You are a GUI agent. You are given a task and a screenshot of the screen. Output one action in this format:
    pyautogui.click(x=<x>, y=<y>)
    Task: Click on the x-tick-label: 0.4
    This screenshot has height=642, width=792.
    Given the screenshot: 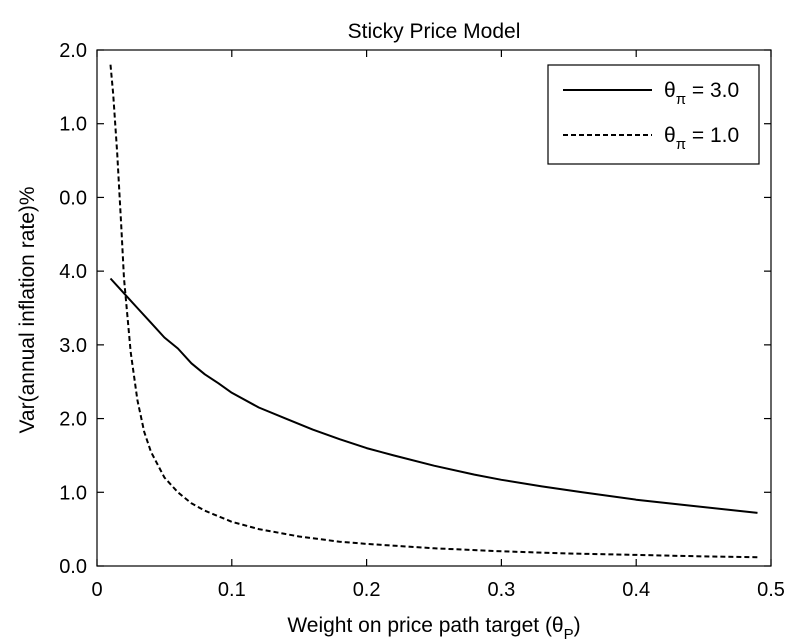 What is the action you would take?
    pyautogui.click(x=636, y=590)
    